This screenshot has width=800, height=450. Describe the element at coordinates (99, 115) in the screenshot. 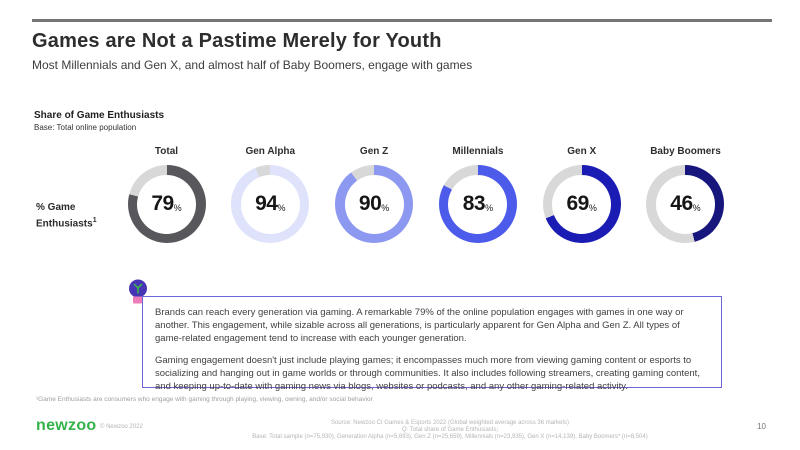

I see `chart-heading: Share of Game Enthusiasts` at that location.